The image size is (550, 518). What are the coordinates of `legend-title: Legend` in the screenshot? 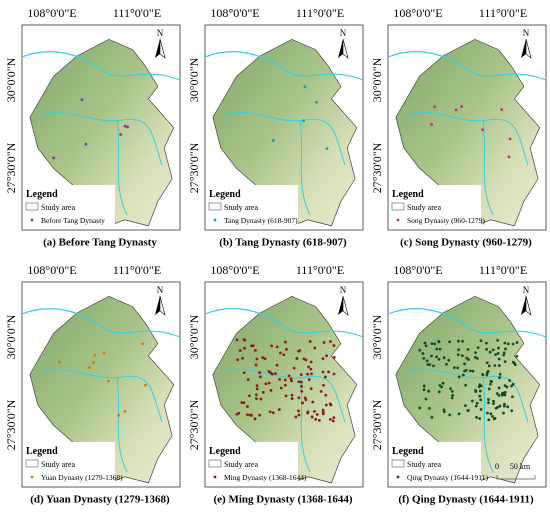 It's located at (225, 194).